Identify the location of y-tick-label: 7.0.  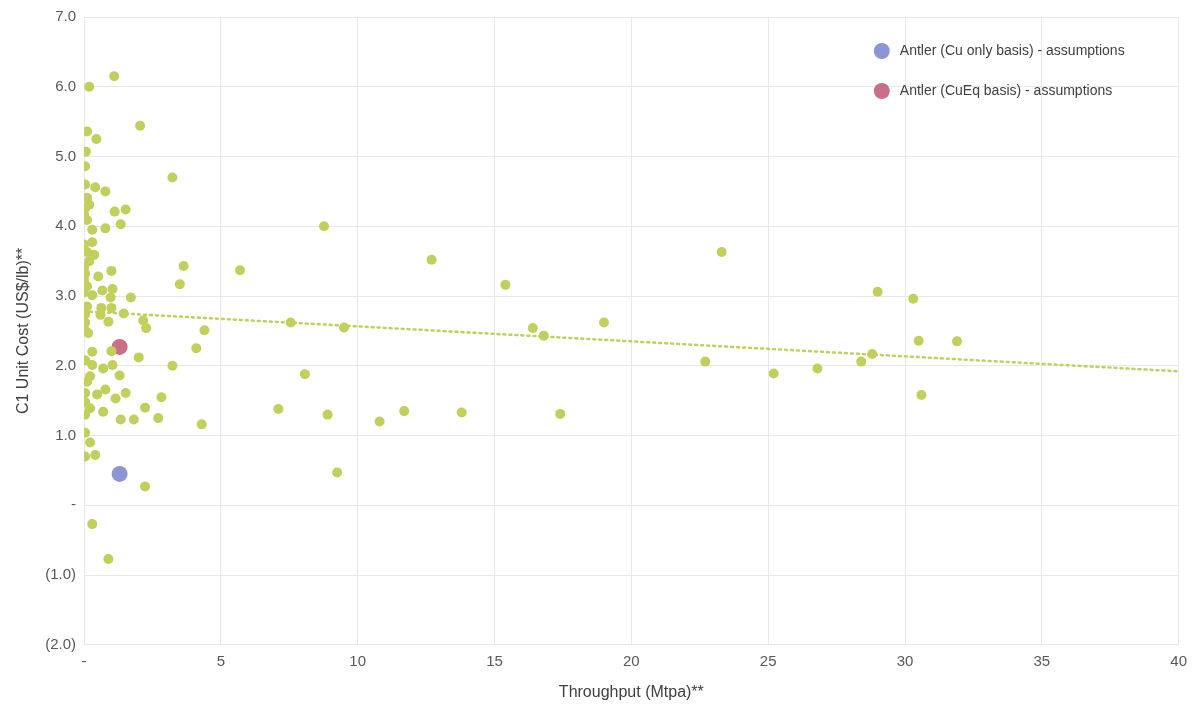
(66, 16).